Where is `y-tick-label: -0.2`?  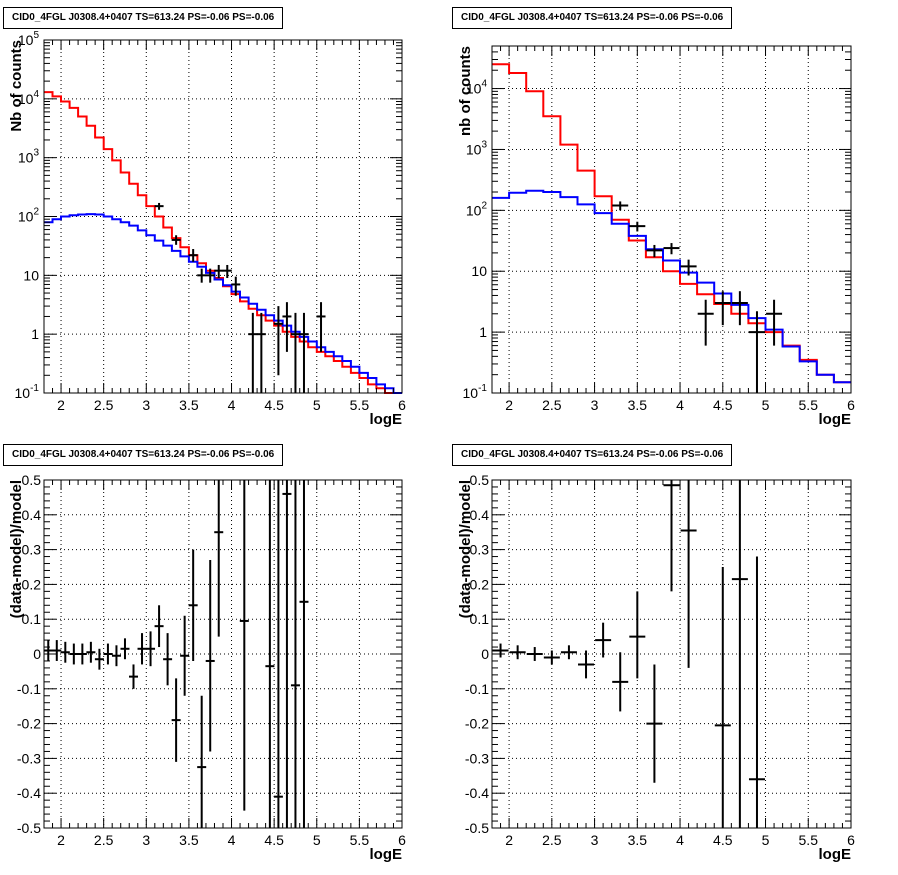 y-tick-label: -0.2 is located at coordinates (29, 724).